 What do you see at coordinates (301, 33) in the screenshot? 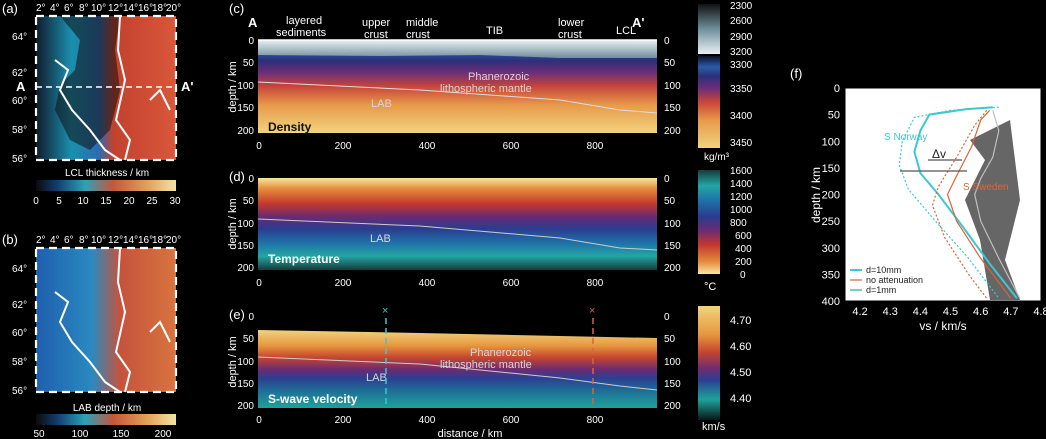
I see `label-sediments: sediments` at bounding box center [301, 33].